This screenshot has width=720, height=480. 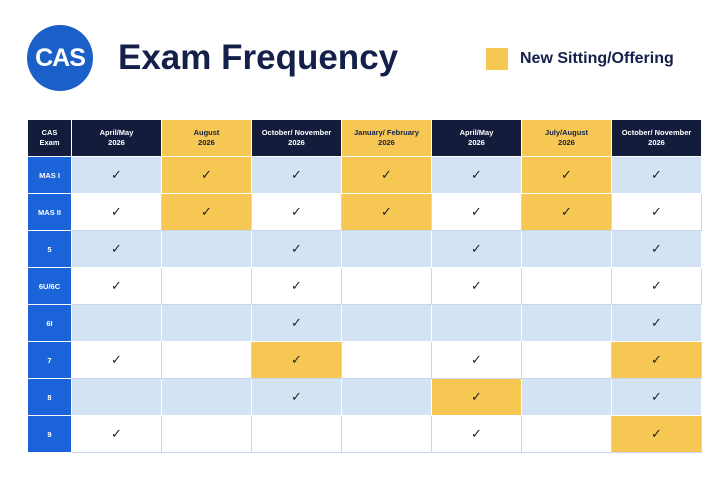 I want to click on column-header-period: January/ February, so click(x=386, y=132).